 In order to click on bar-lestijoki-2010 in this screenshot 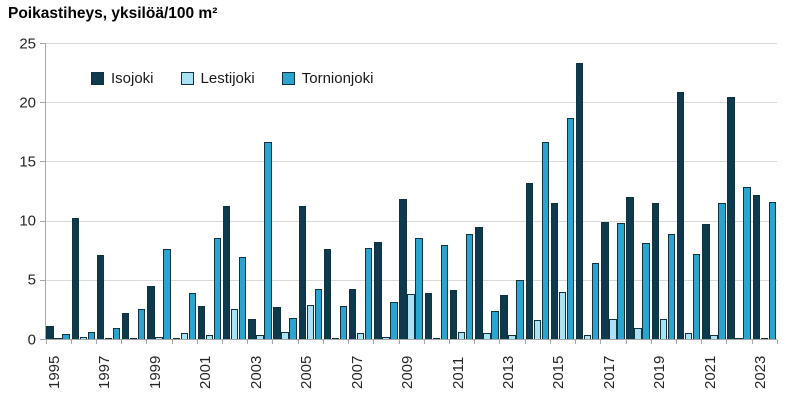, I will do `click(436, 338)`.